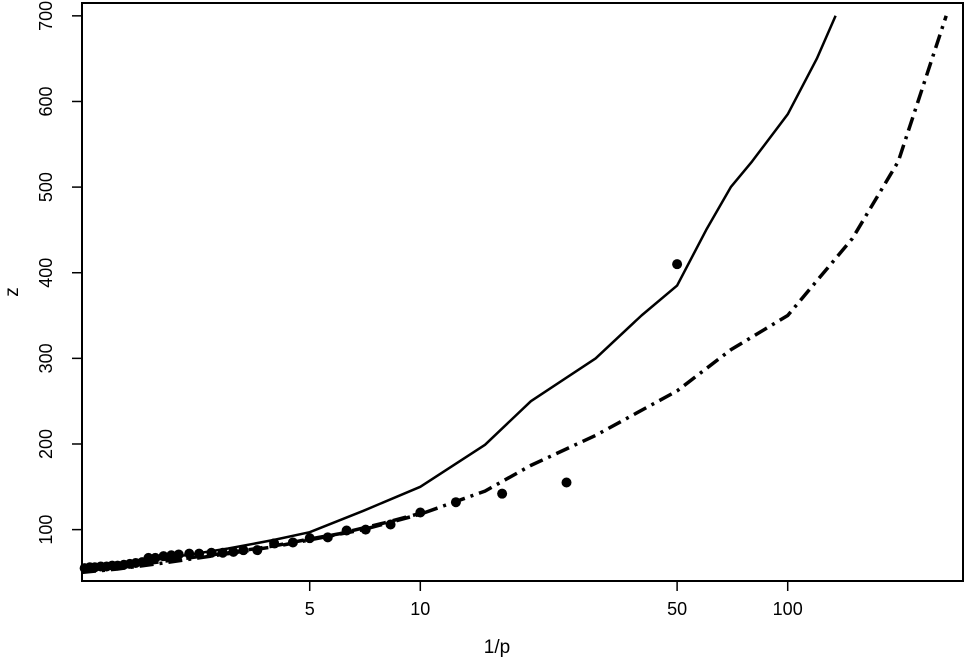  I want to click on y-tick-label: 600, so click(46, 101).